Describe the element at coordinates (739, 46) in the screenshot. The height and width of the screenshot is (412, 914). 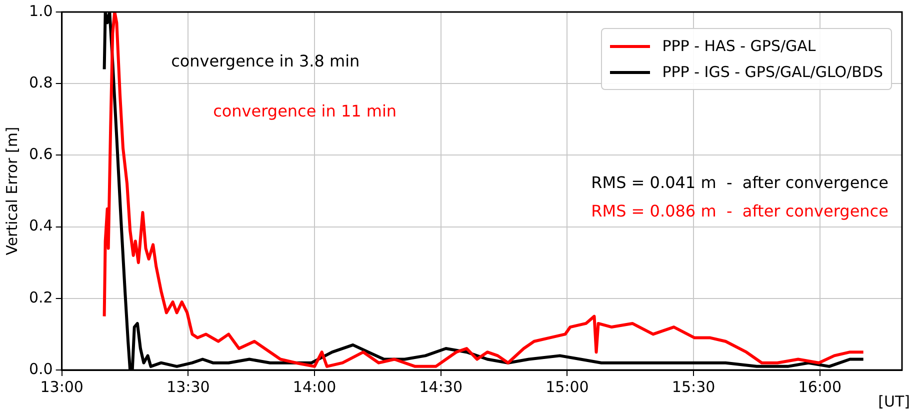
I see `legend-label: PPP - HAS - GPS/GAL` at that location.